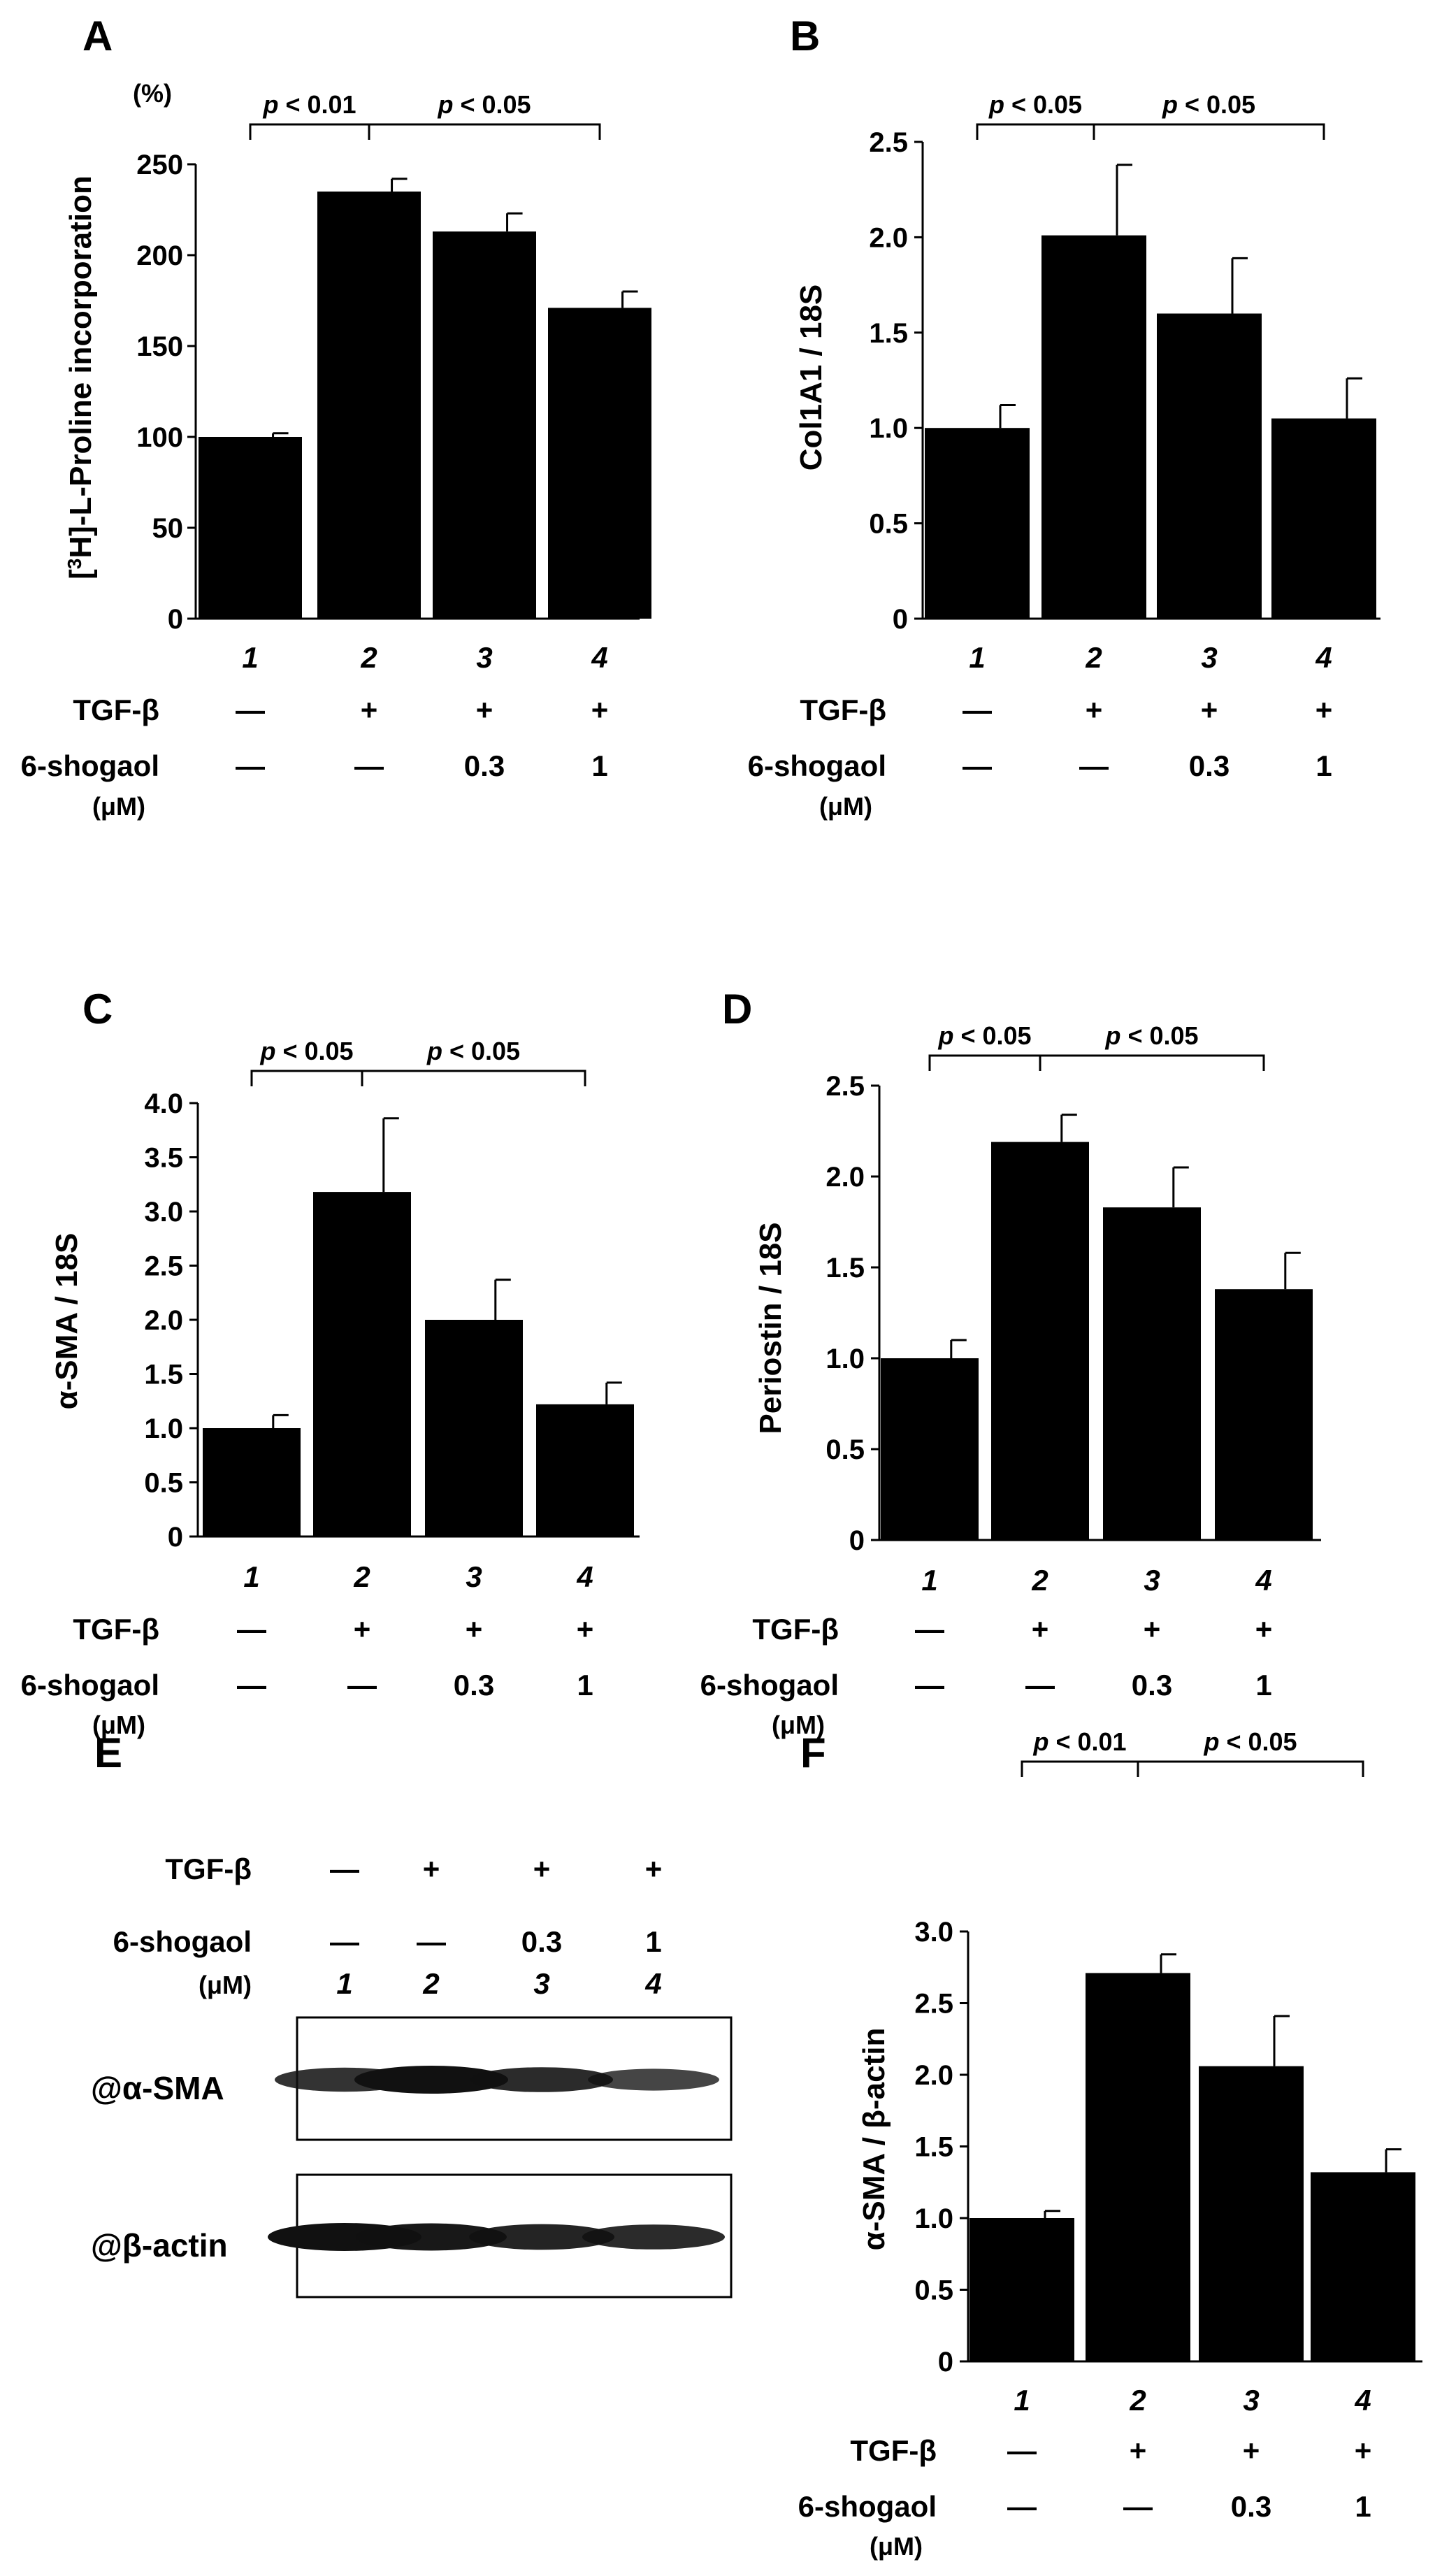 Image resolution: width=1449 pixels, height=2576 pixels. What do you see at coordinates (1250, 1741) in the screenshot?
I see `panel-F-p-value: p < 0.05` at bounding box center [1250, 1741].